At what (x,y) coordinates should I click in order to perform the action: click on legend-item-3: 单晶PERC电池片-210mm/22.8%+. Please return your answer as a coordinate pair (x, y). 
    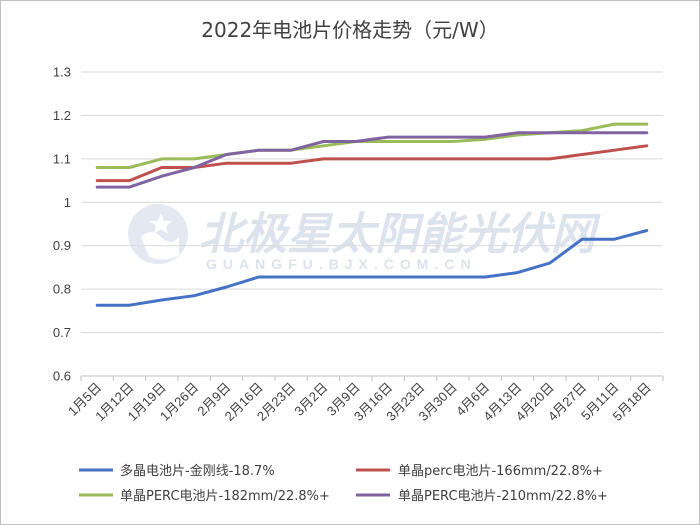
    Looking at the image, I should click on (482, 496).